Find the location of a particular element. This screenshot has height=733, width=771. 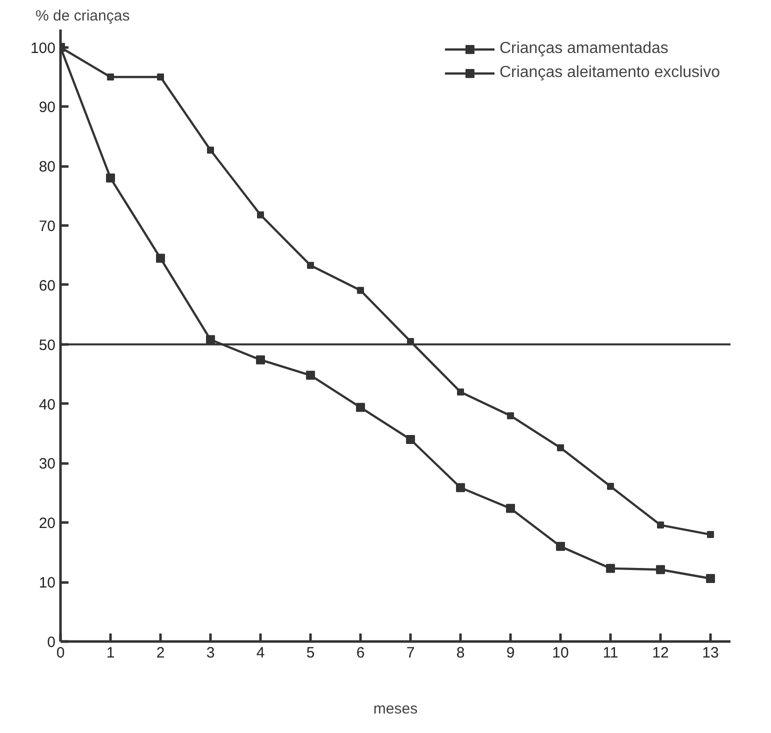

y-tick-label: 30 is located at coordinates (47, 464).